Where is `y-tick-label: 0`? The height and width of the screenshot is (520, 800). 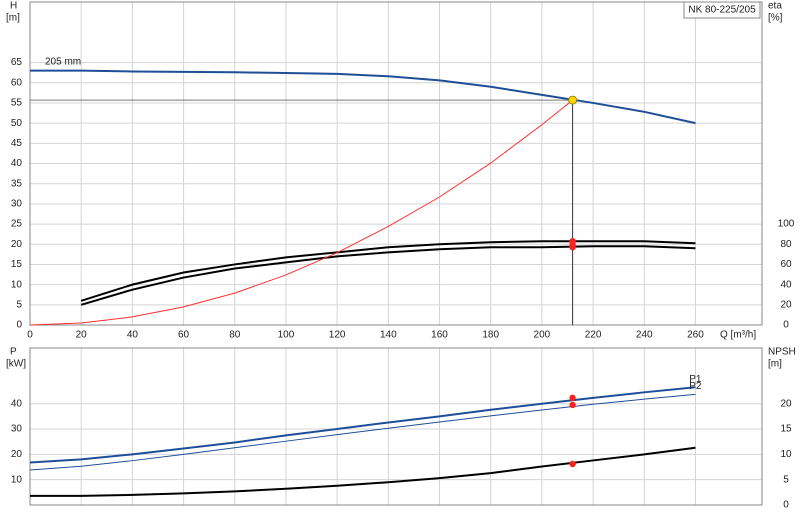
y-tick-label: 0 is located at coordinates (19, 325).